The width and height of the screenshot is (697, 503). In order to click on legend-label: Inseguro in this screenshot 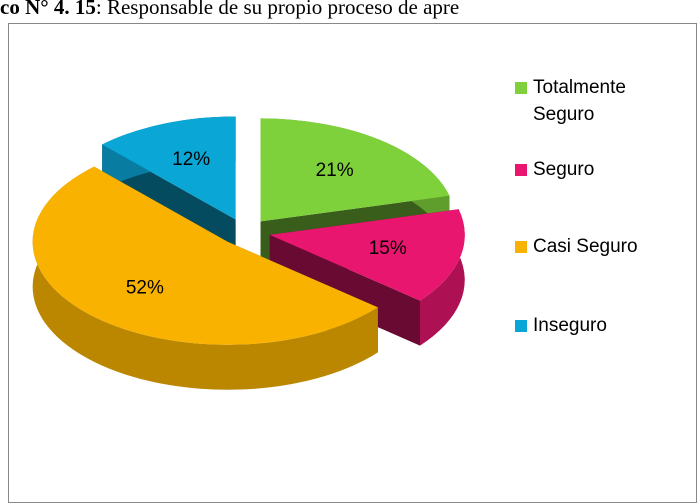, I will do `click(570, 325)`.